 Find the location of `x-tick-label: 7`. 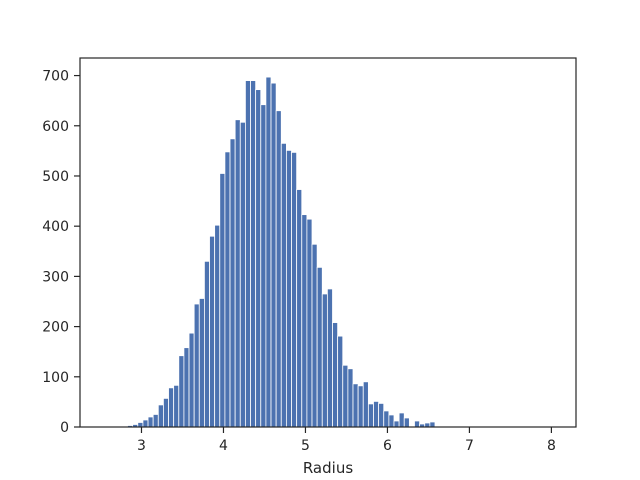

x-tick-label: 7 is located at coordinates (469, 446).